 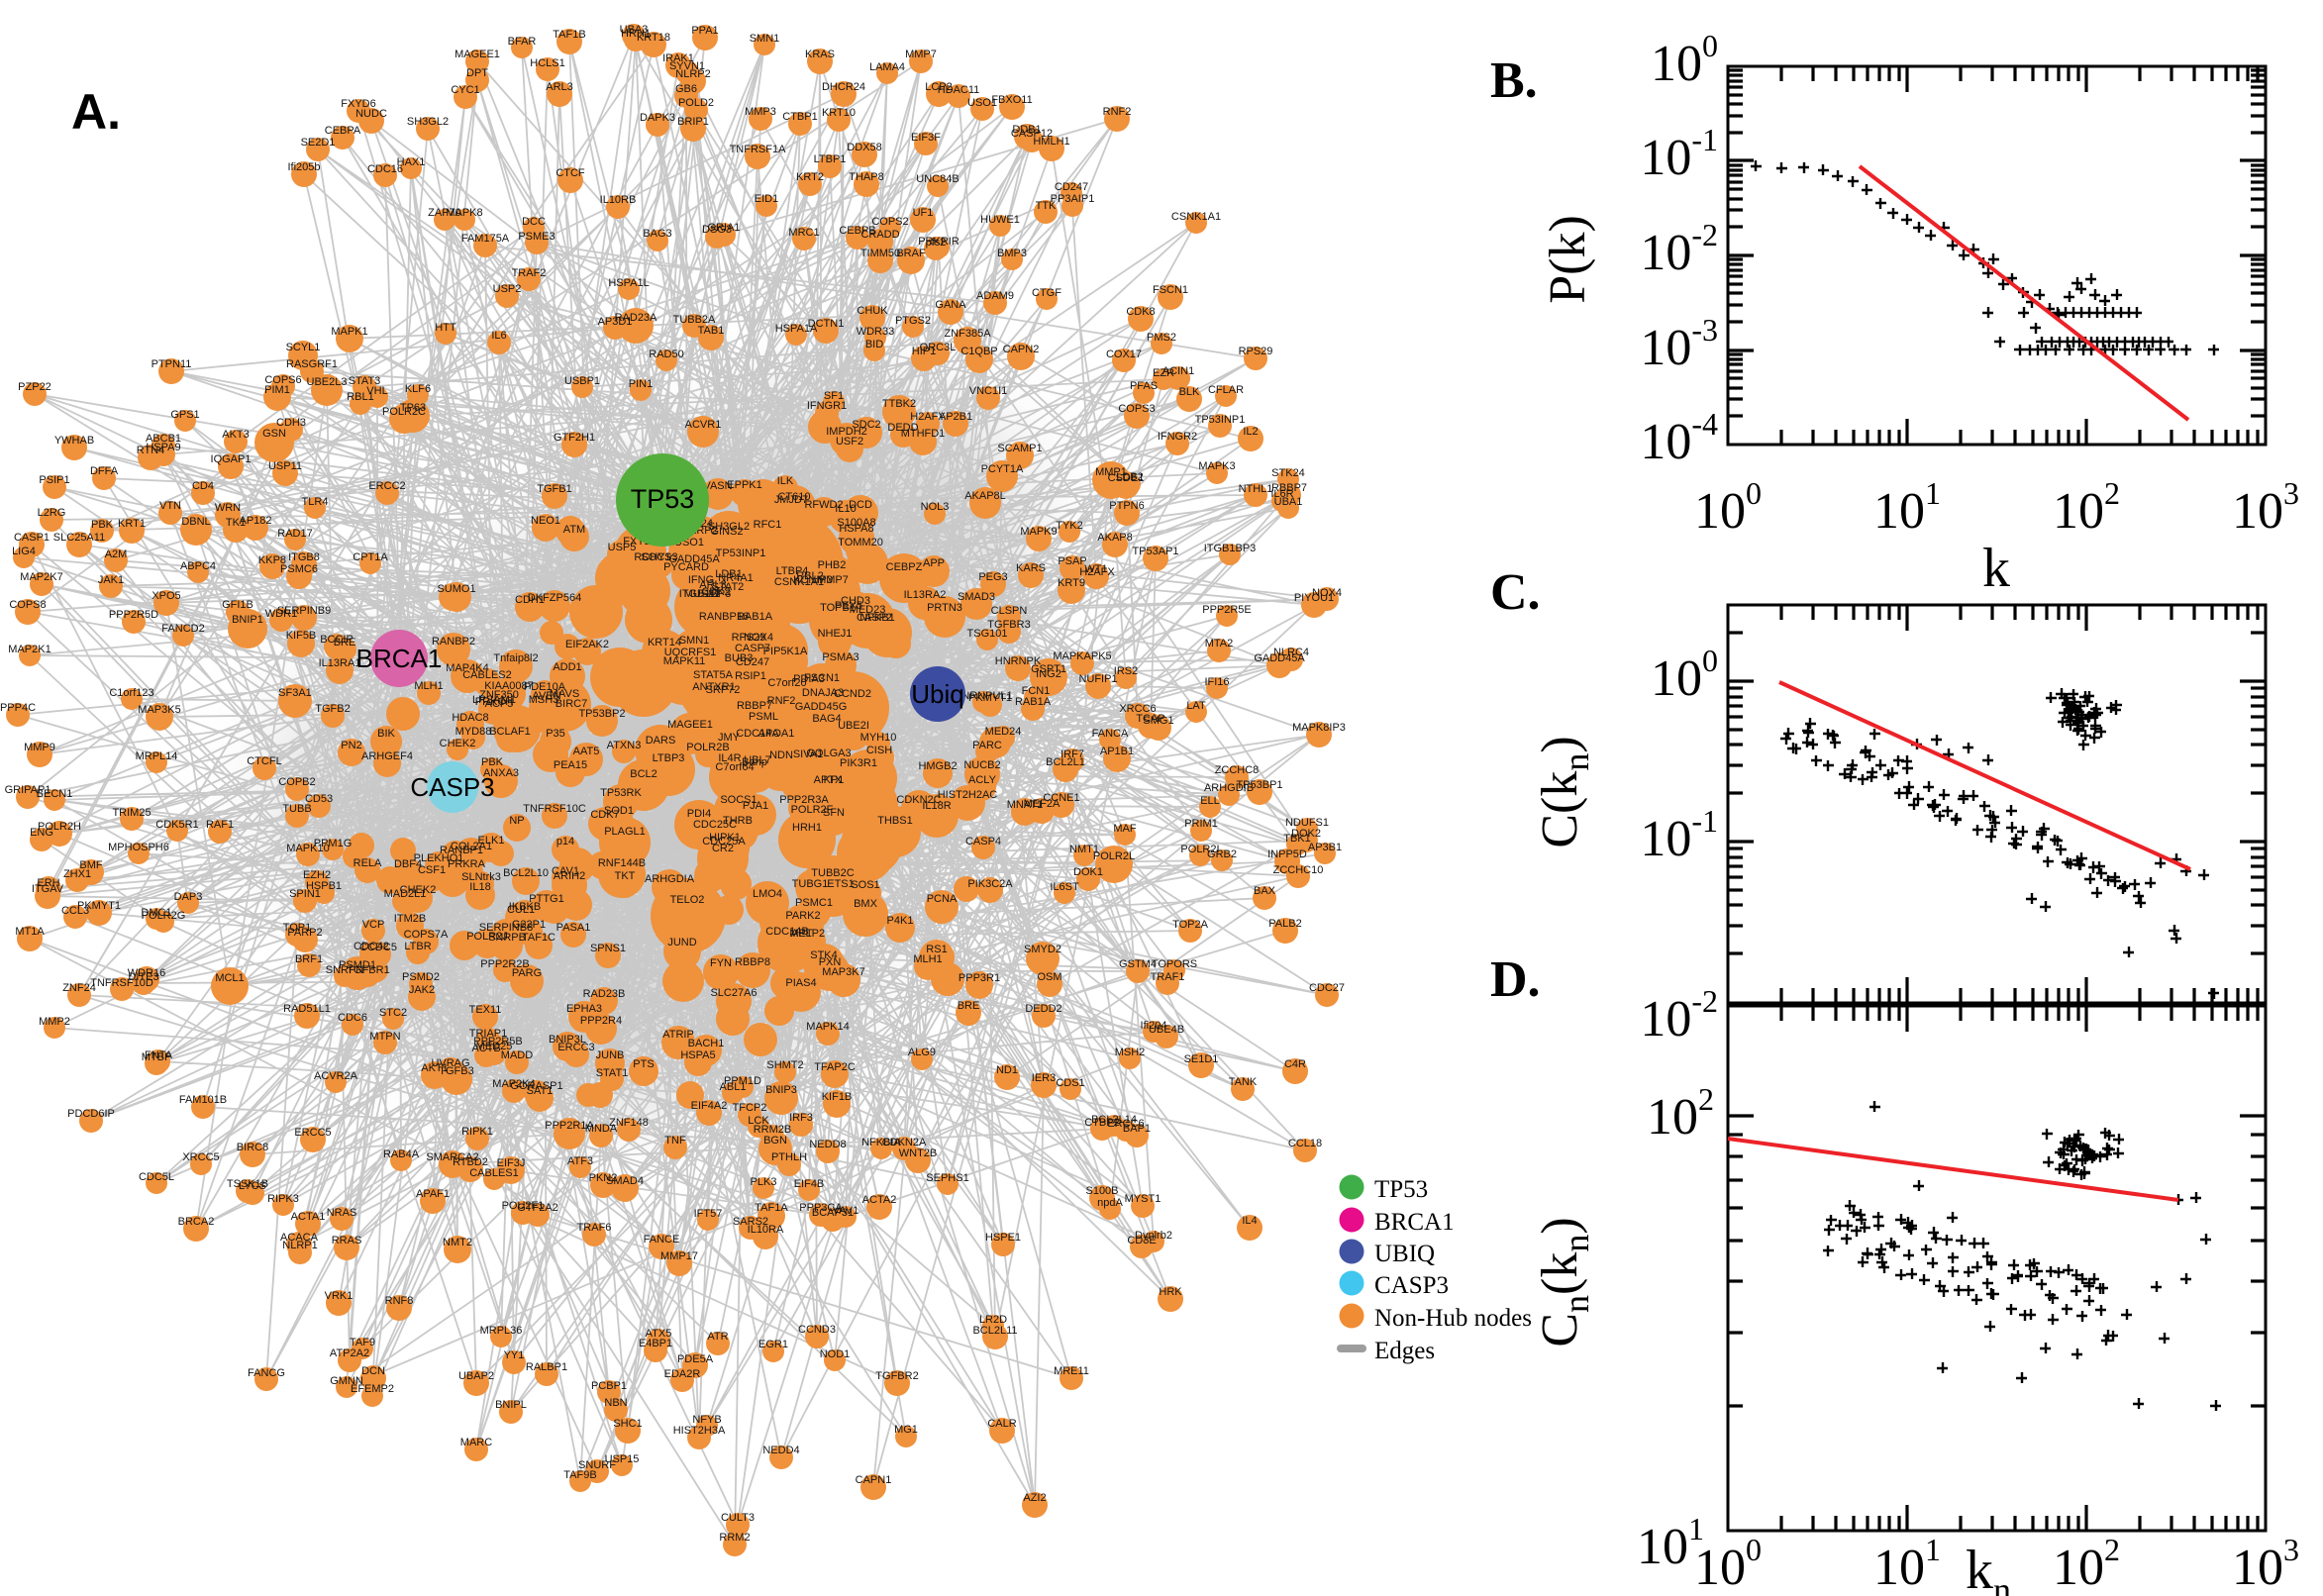 I want to click on svg-text: ERCC5, so click(x=312, y=1133).